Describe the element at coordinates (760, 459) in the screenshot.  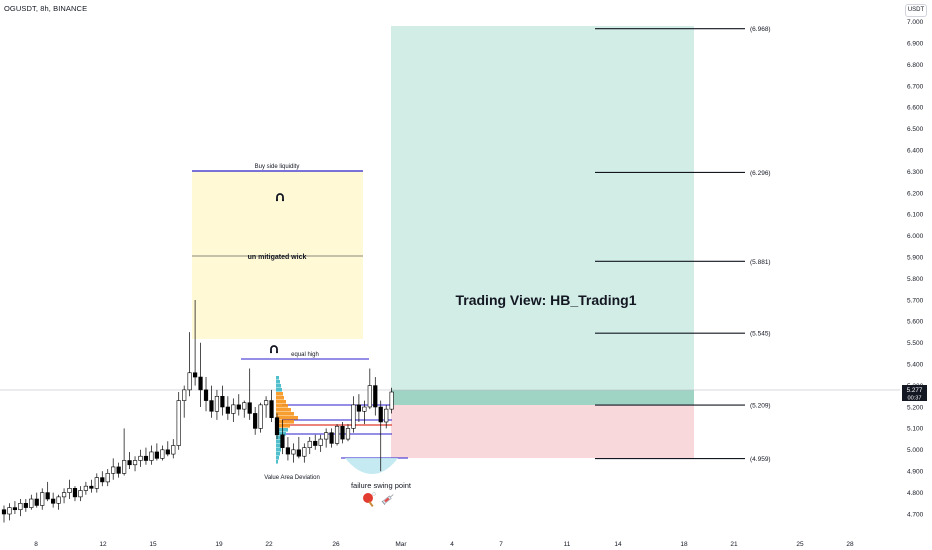
I see `target-level-label: (4.959)` at that location.